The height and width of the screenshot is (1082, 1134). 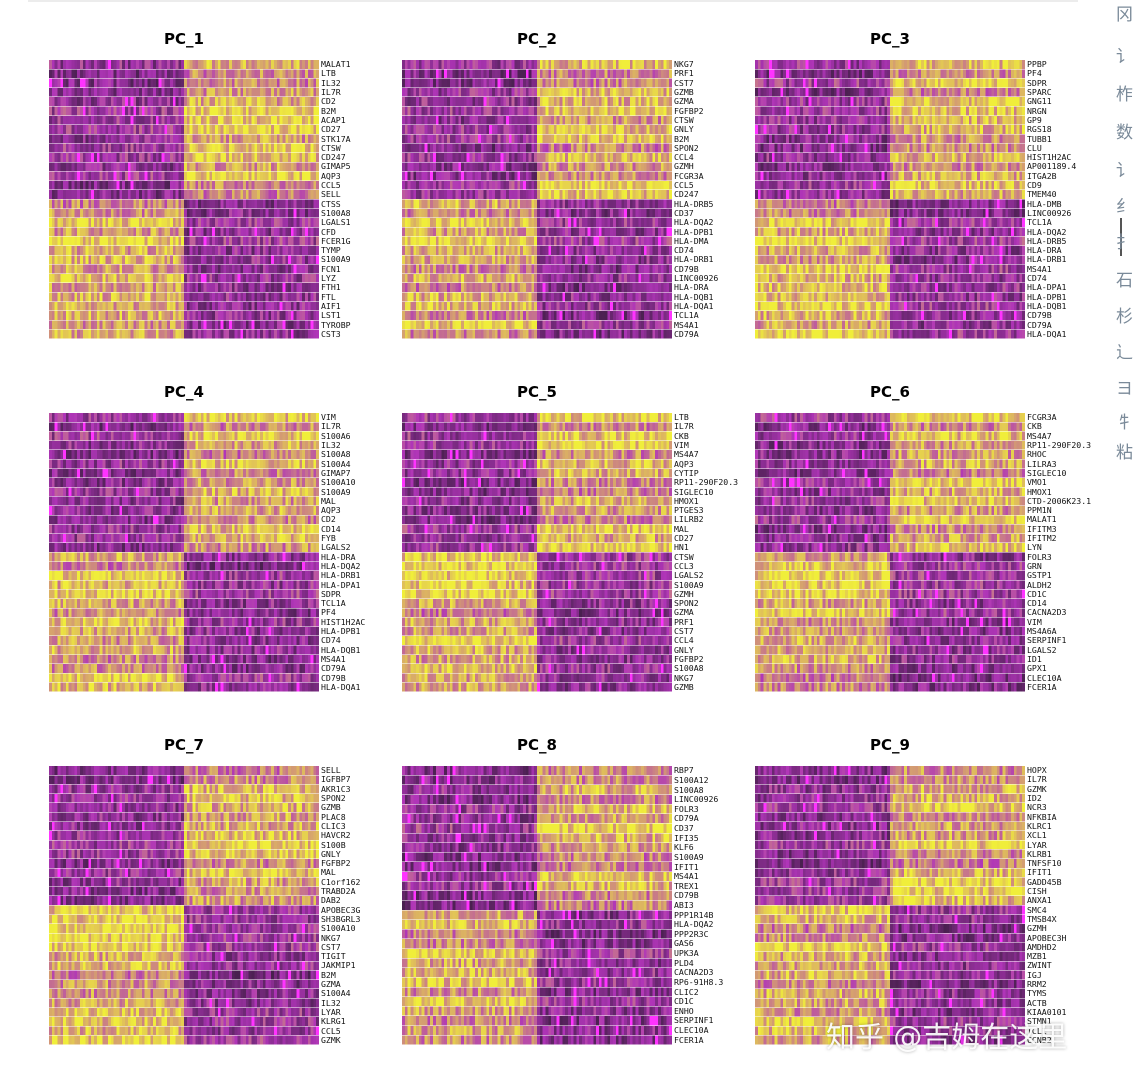 I want to click on gene-label: AQP3, so click(x=331, y=176).